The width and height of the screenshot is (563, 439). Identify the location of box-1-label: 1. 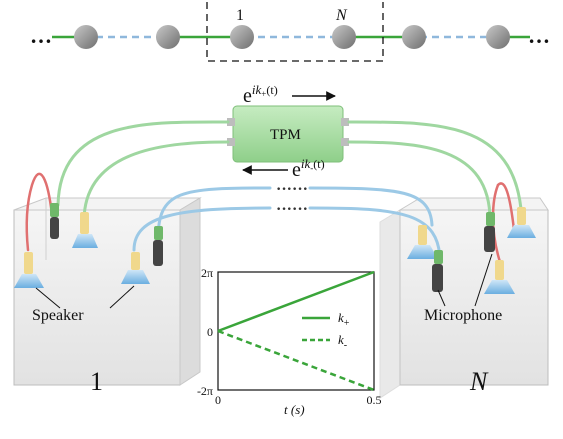
(96, 381).